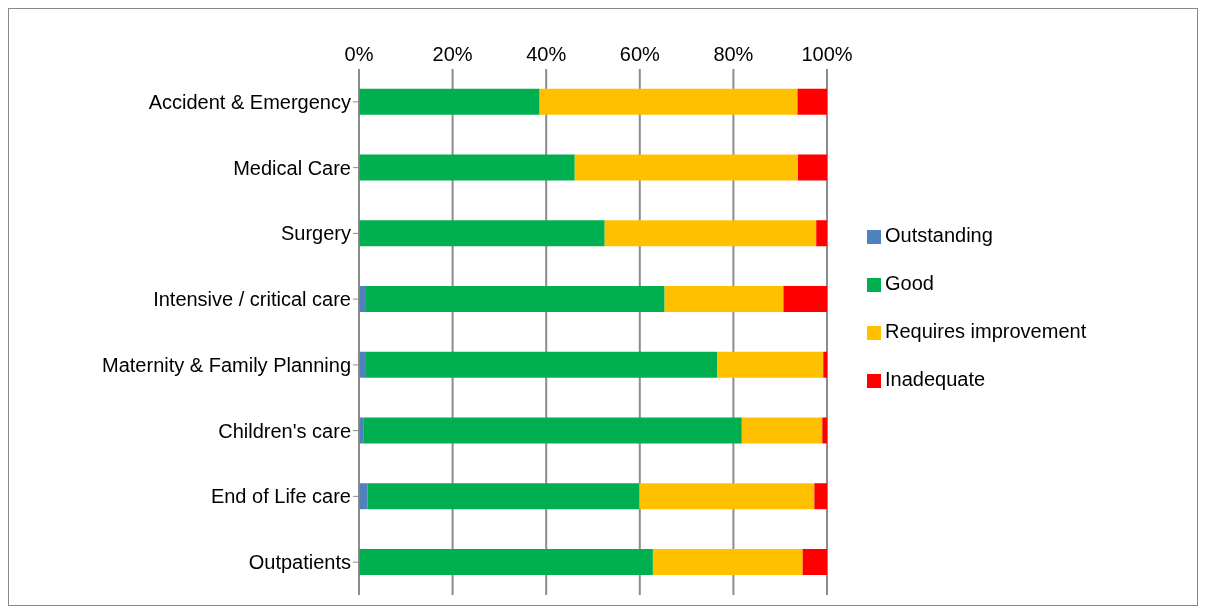 The height and width of the screenshot is (616, 1208). I want to click on x-tick-label: 20%, so click(452, 54).